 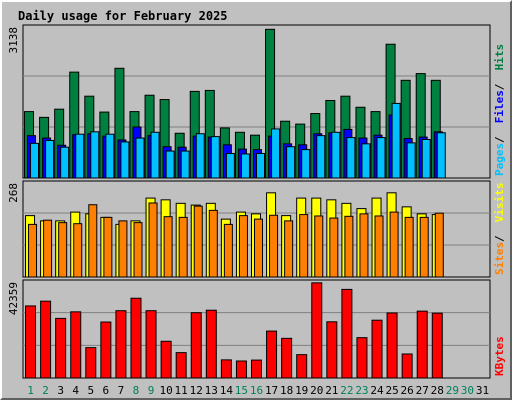 What do you see at coordinates (211, 390) in the screenshot?
I see `x-tick-label: 13` at bounding box center [211, 390].